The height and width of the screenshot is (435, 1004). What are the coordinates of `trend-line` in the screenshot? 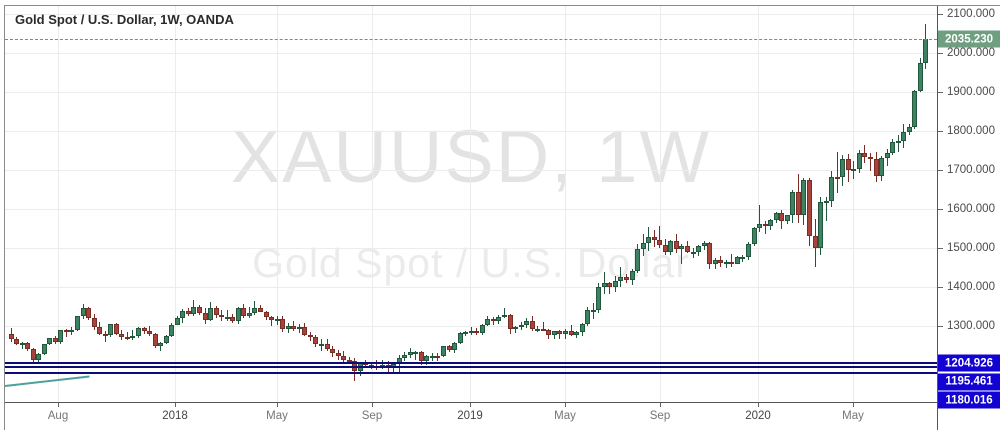 It's located at (47, 381).